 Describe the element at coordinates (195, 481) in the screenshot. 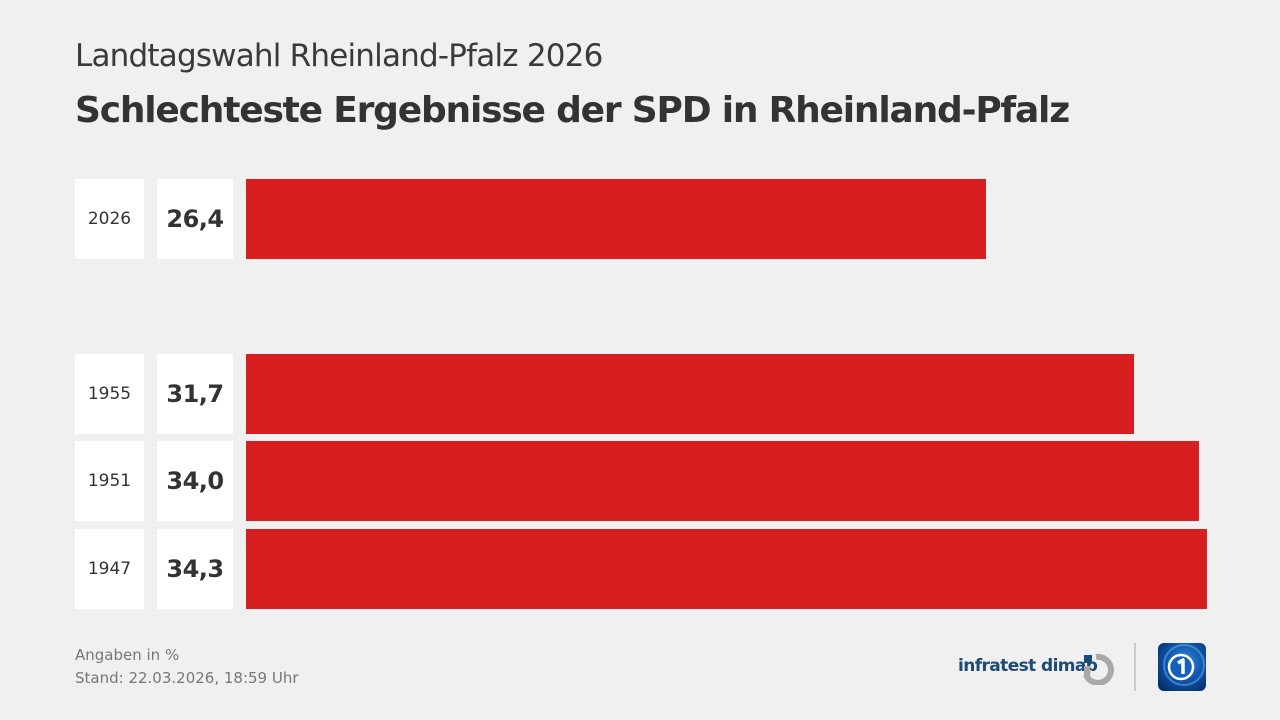

I see `value-label: 34,0` at that location.